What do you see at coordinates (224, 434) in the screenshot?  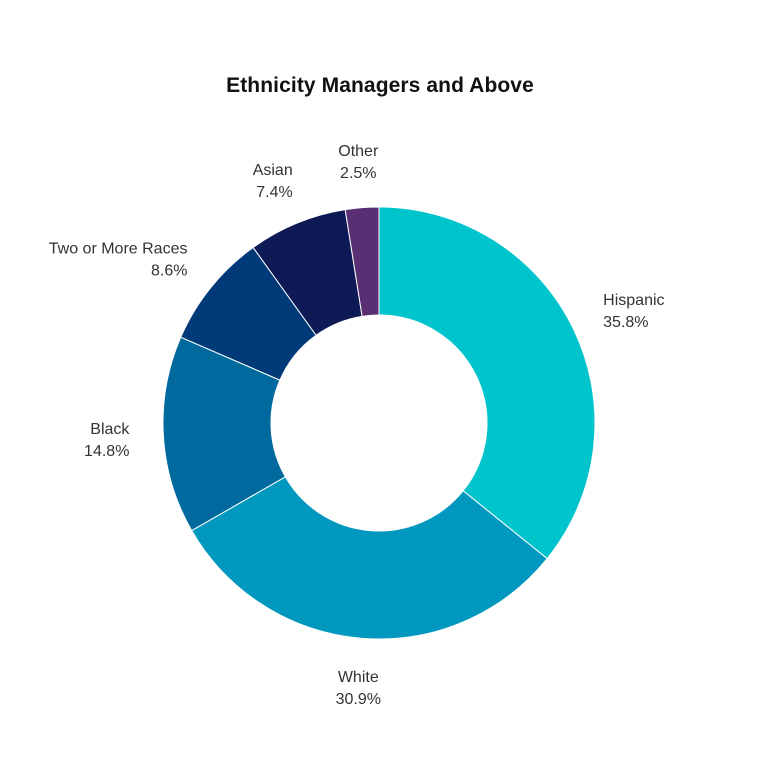 I see `slice-black` at bounding box center [224, 434].